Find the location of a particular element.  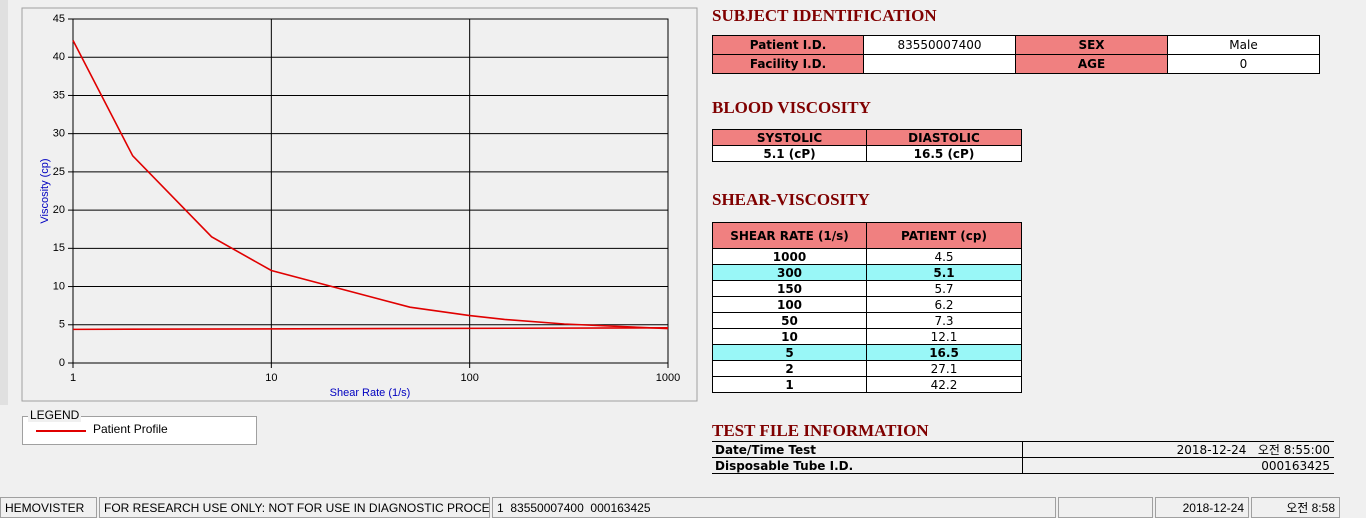

shear-rate: 1000 is located at coordinates (789, 256).